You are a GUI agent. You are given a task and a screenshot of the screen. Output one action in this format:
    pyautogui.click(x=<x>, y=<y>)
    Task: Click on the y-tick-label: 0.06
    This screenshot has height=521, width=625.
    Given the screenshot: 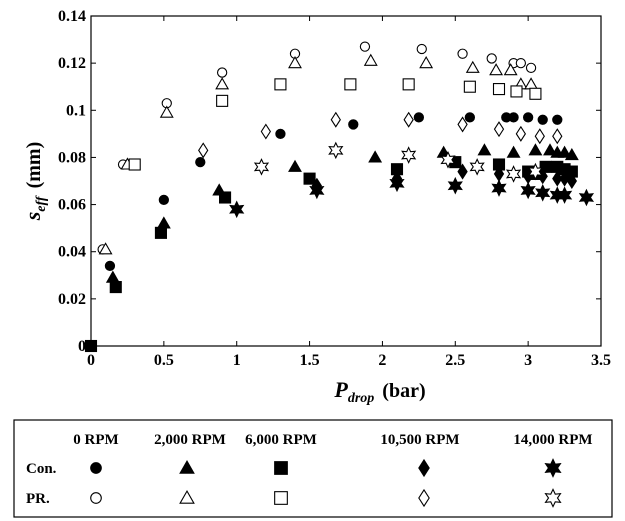 What is the action you would take?
    pyautogui.click(x=72, y=205)
    